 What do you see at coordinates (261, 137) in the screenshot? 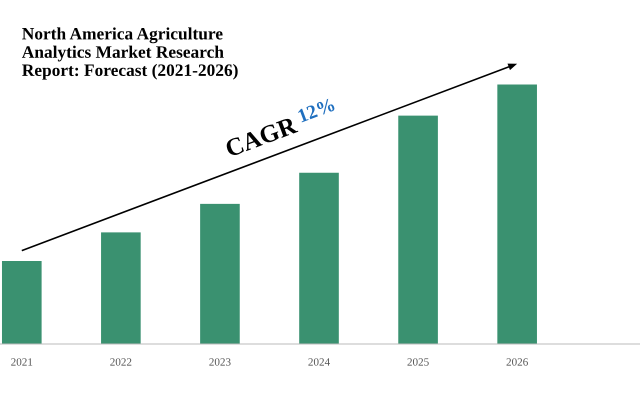
I see `annotation: CAGR` at bounding box center [261, 137].